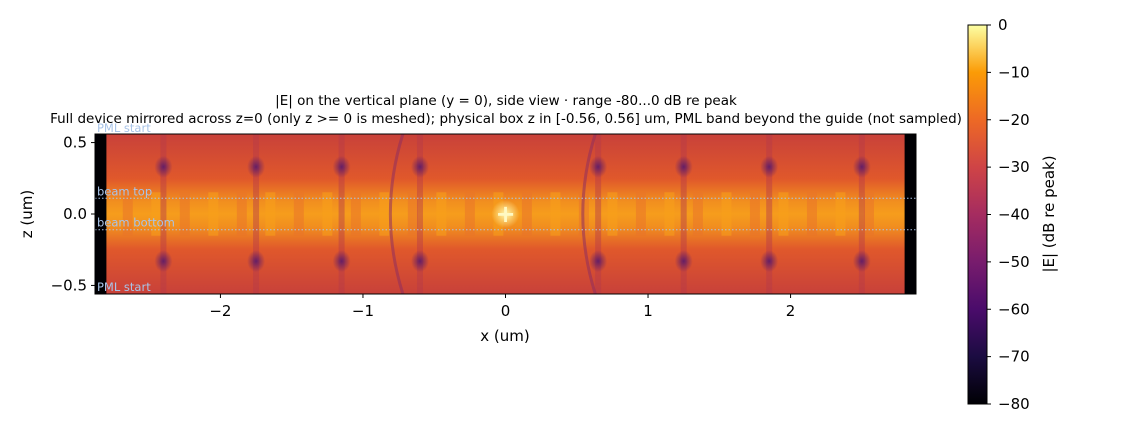  I want to click on colorbar-label: |E| (dB re peak), so click(1049, 213).